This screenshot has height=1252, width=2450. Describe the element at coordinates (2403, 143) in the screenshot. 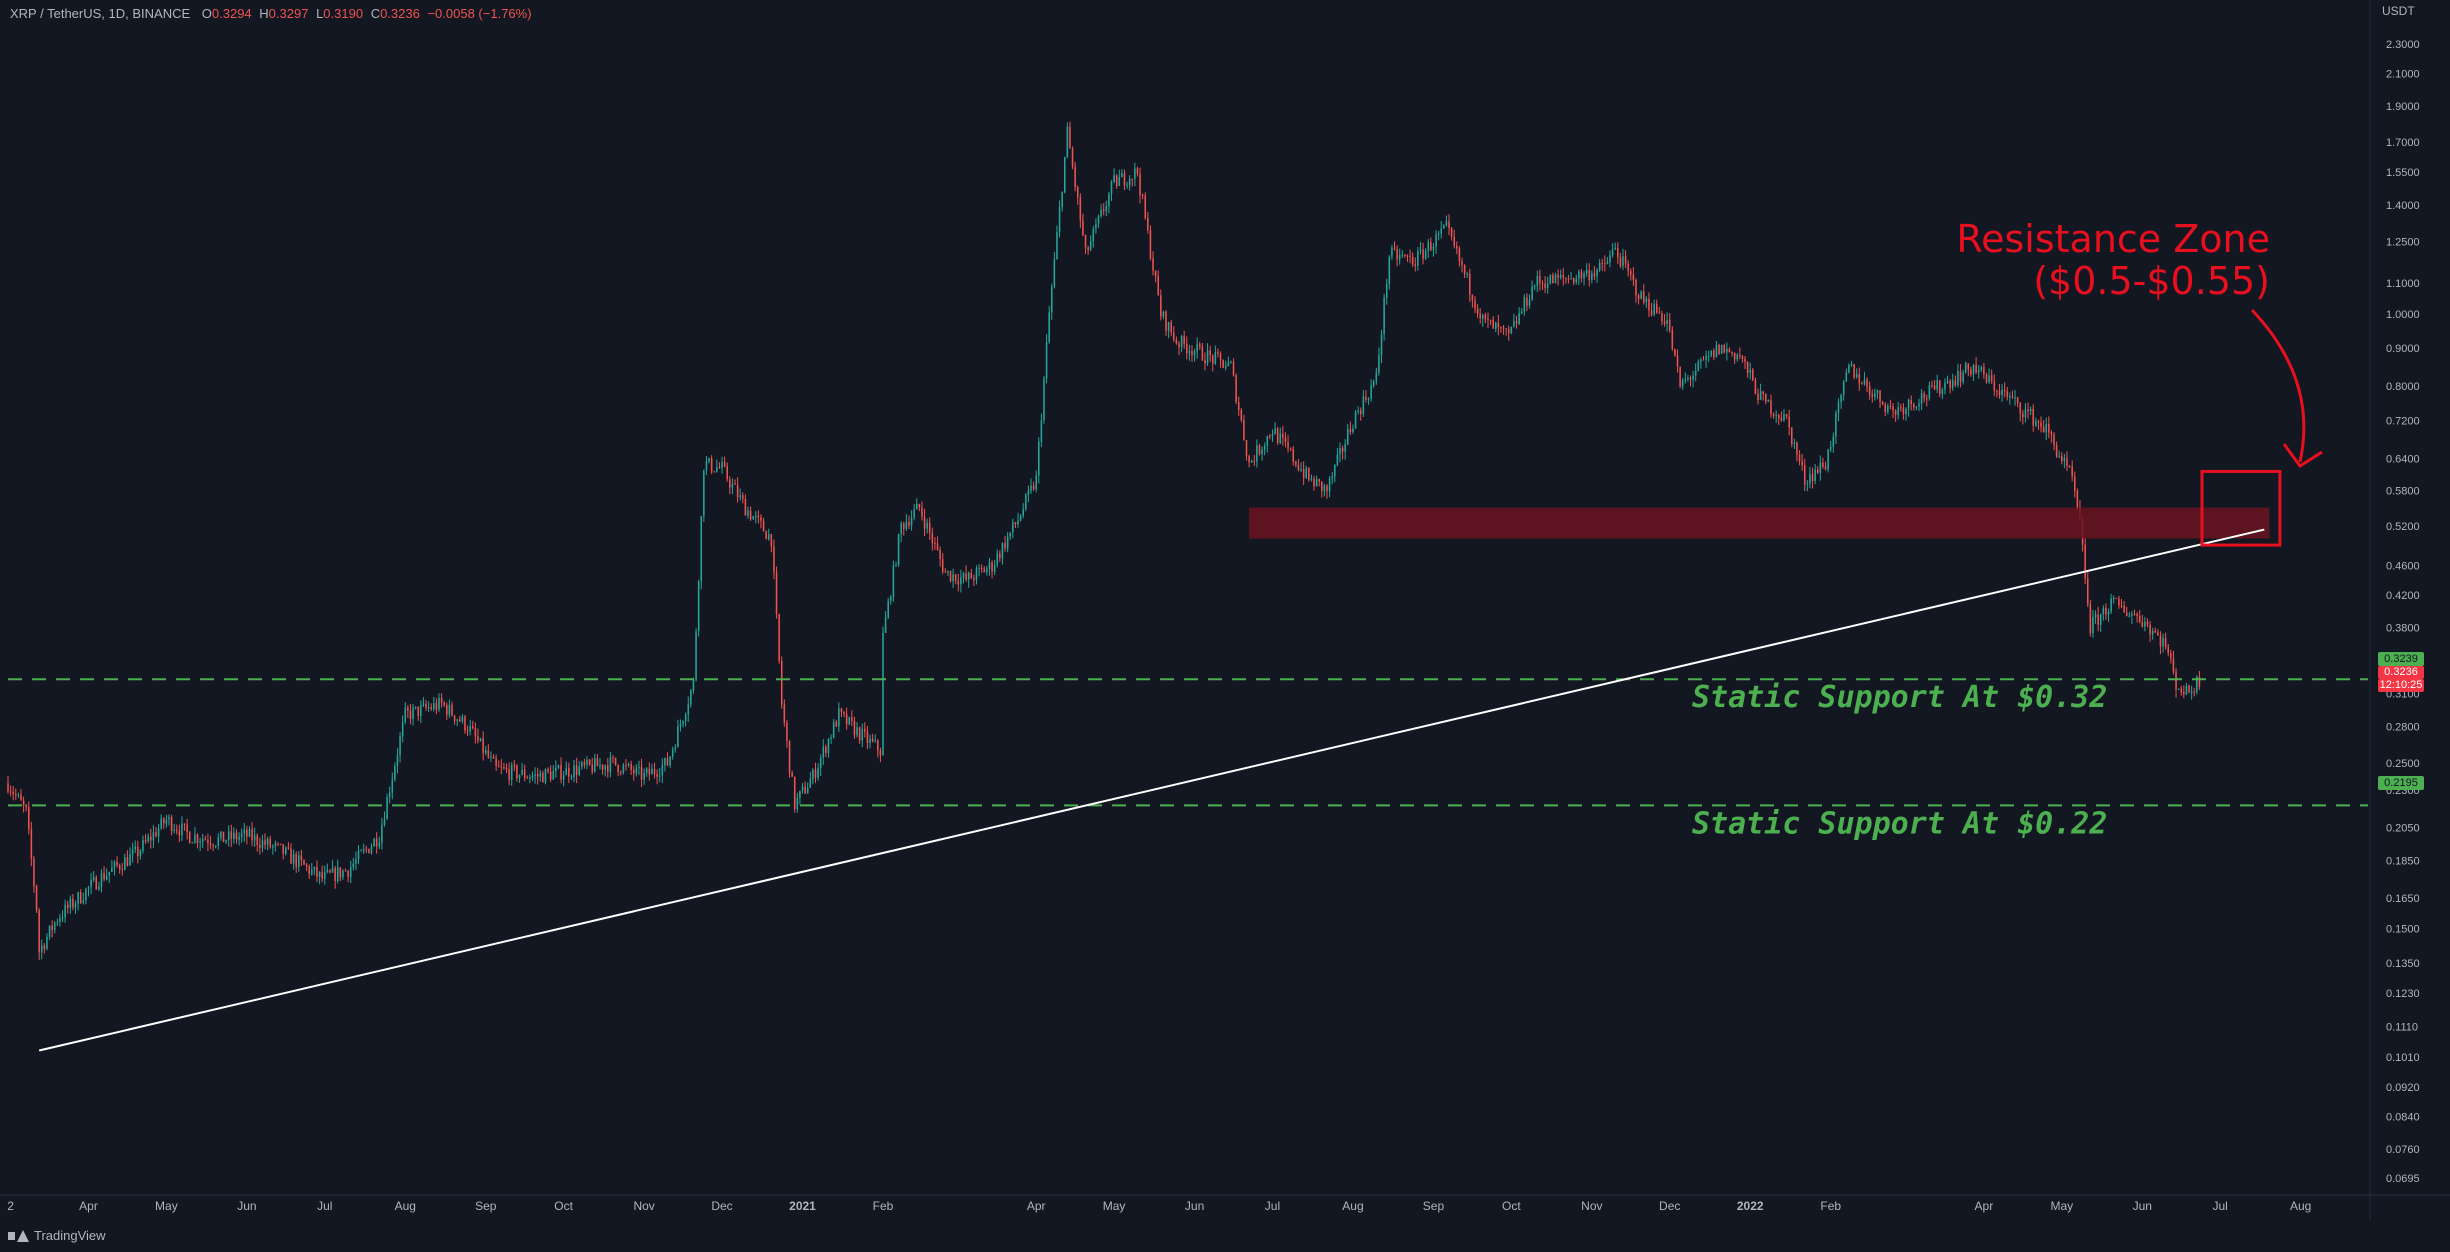

I see `y-tick-label: 1.7000` at that location.